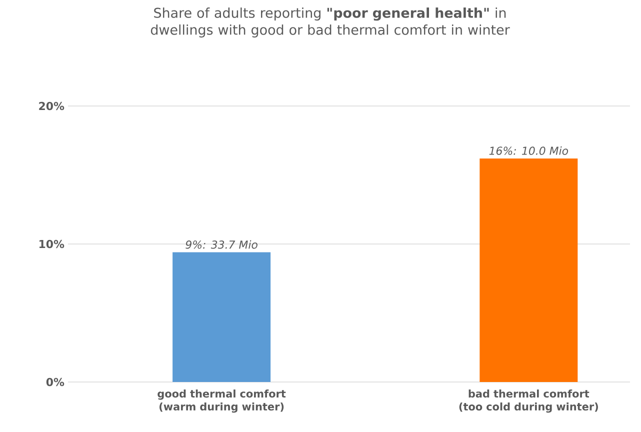 The width and height of the screenshot is (641, 432). I want to click on y-tick-label: 20%, so click(51, 106).